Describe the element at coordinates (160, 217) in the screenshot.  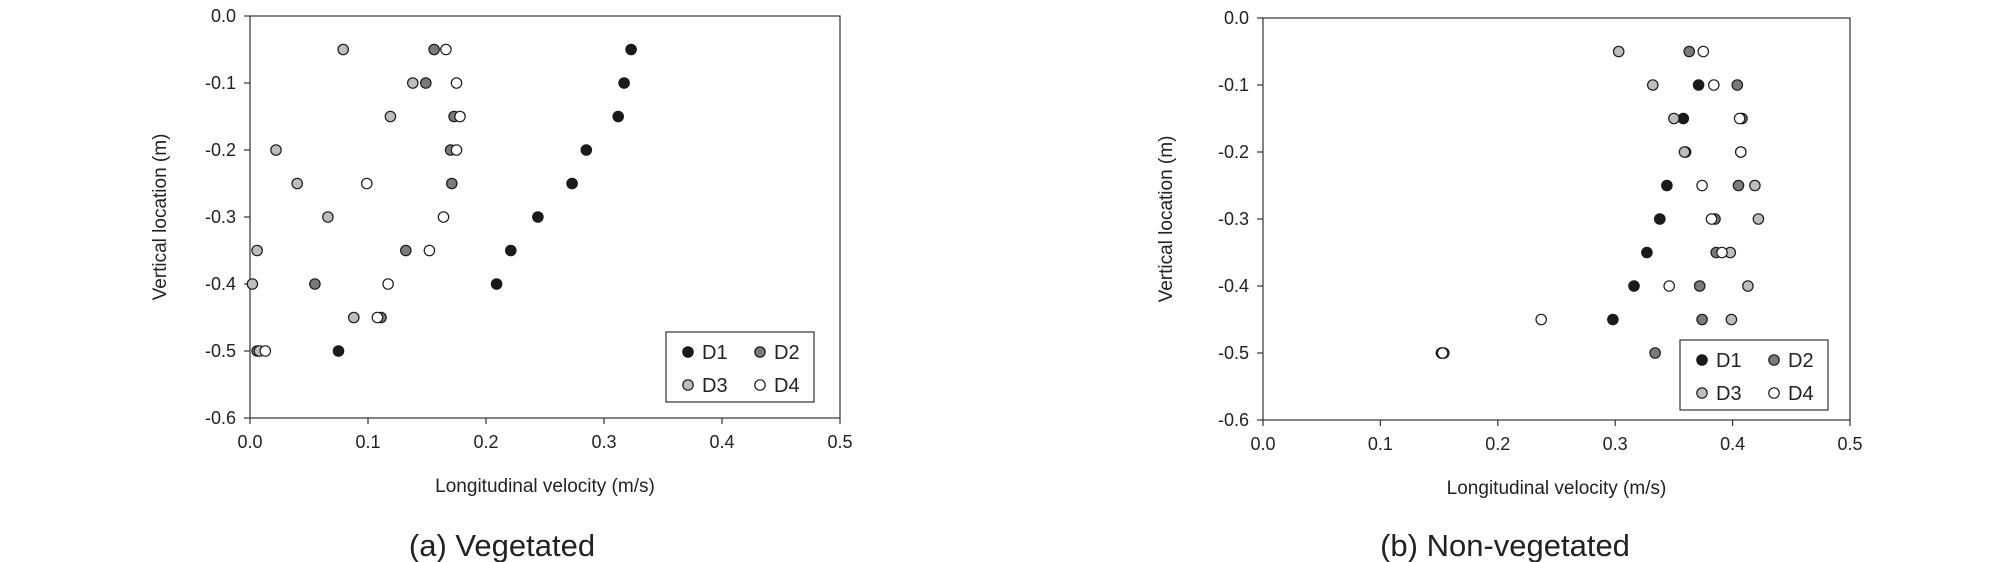
I see `y-axis-title: Vertical location (m)` at that location.